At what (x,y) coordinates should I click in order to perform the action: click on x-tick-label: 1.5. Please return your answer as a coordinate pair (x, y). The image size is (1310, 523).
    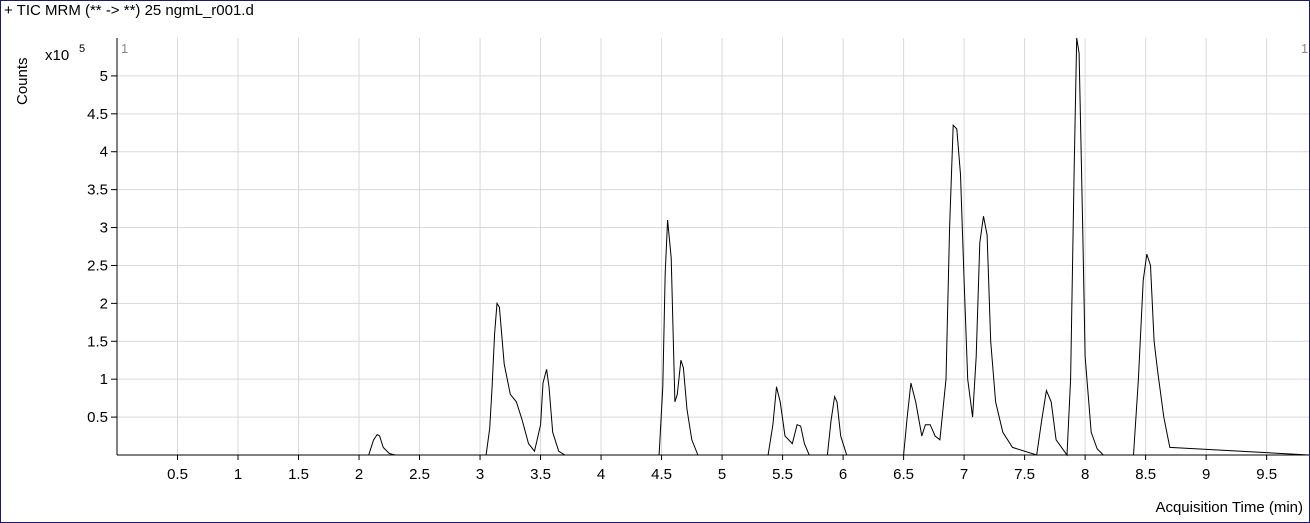
    Looking at the image, I should click on (298, 474).